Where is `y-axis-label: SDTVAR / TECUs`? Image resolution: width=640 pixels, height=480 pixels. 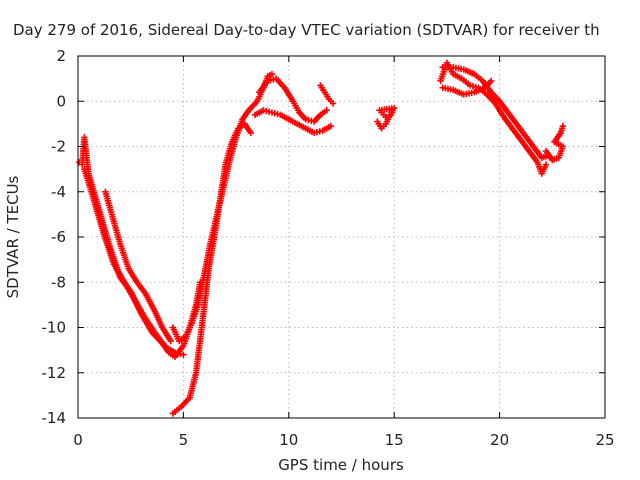
y-axis-label: SDTVAR / TECUs is located at coordinates (13, 236).